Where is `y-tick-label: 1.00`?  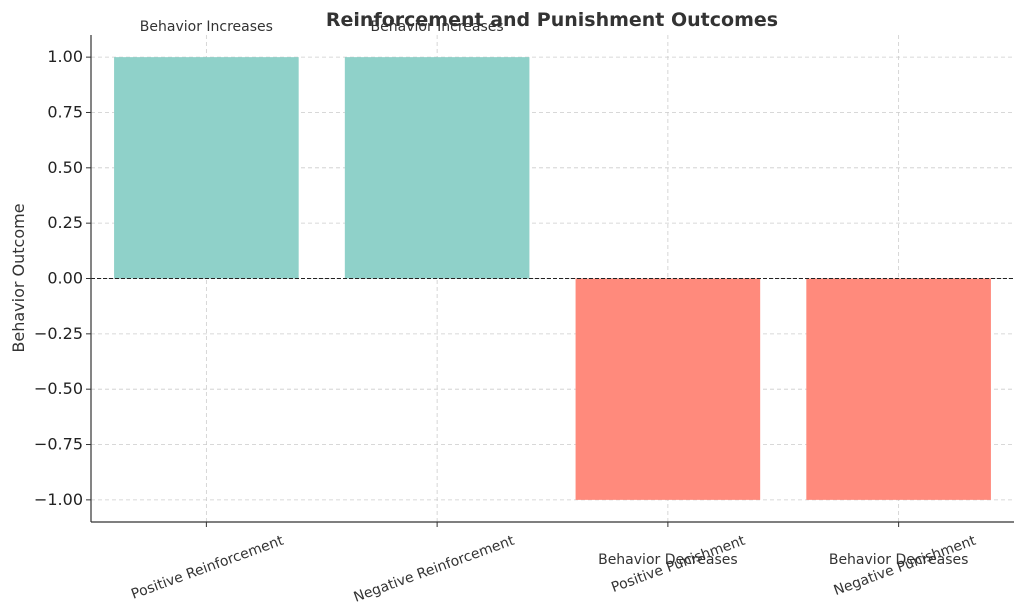 y-tick-label: 1.00 is located at coordinates (65, 56).